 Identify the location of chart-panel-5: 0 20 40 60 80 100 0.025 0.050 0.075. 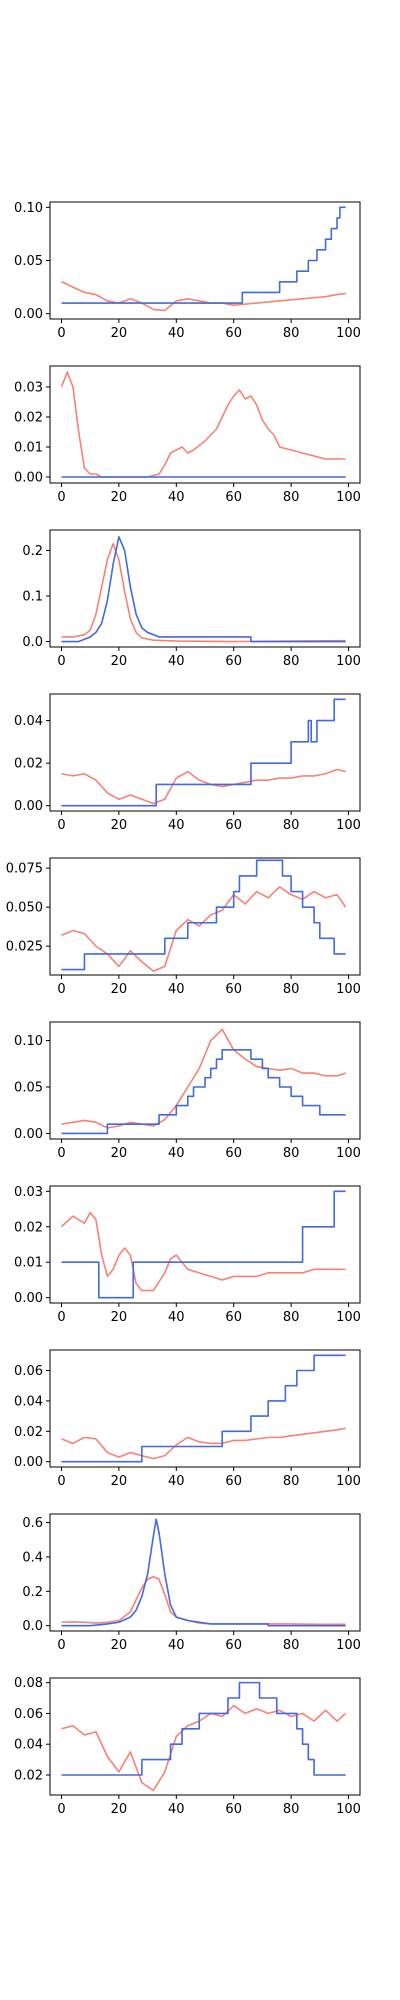
(183, 927).